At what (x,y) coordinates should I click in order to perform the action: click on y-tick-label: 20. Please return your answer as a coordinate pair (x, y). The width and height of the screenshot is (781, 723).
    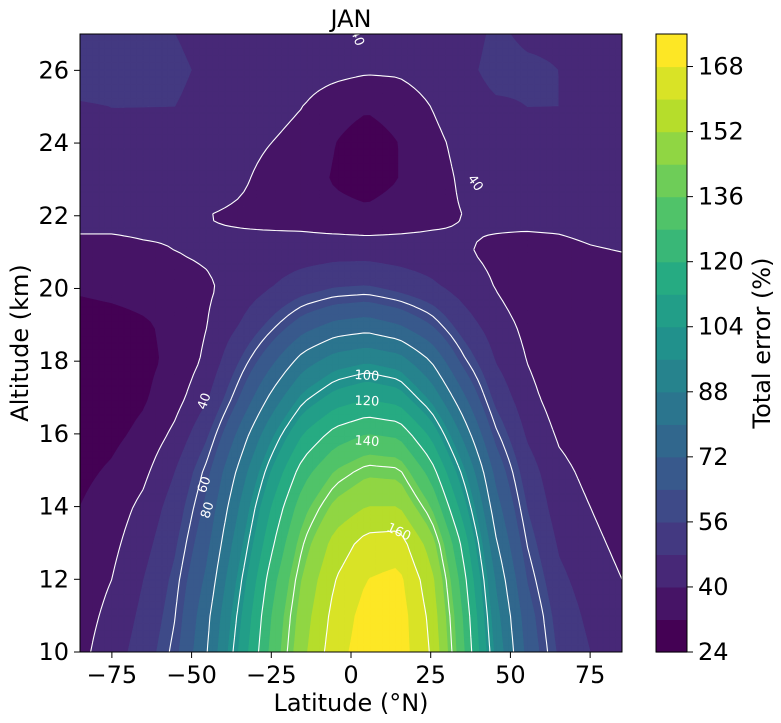
    Looking at the image, I should click on (53, 288).